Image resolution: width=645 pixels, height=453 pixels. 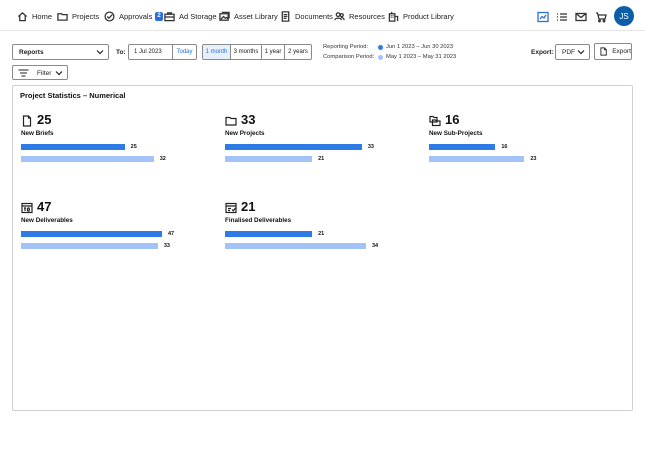 I want to click on range-2-years: 2 years, so click(x=298, y=52).